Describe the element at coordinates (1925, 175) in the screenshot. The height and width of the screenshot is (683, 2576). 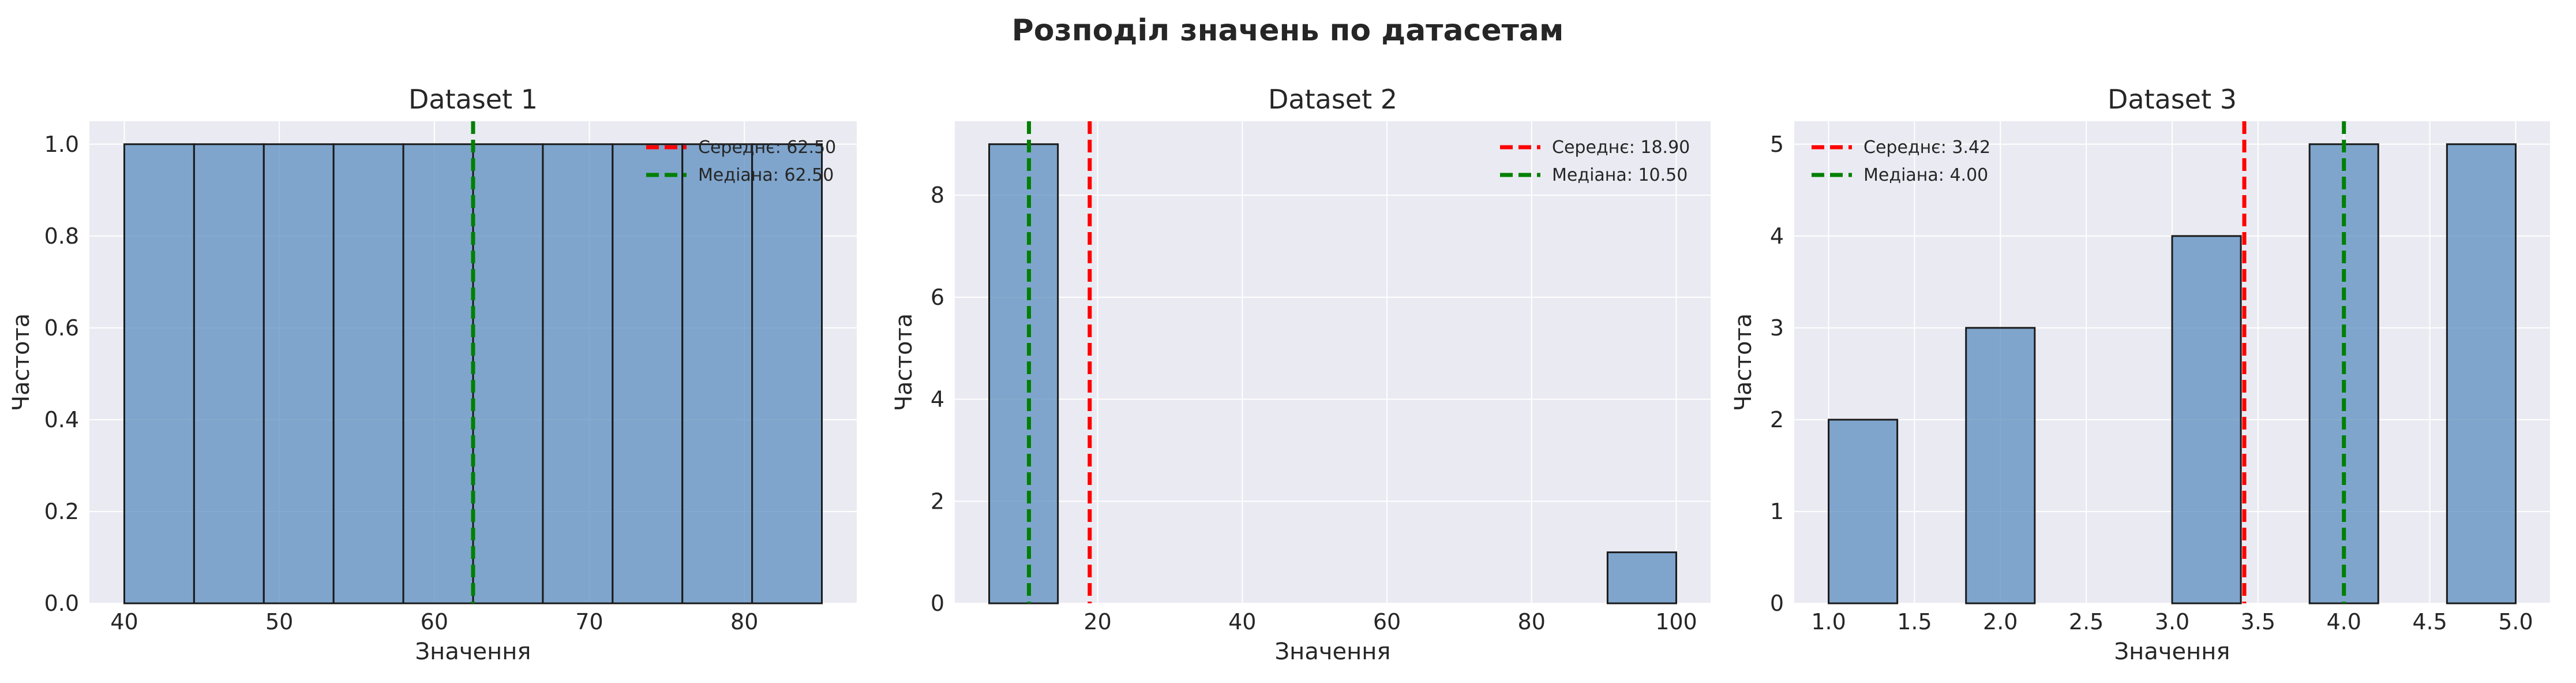
I see `legend-median-label: Медіана: 4.00` at that location.